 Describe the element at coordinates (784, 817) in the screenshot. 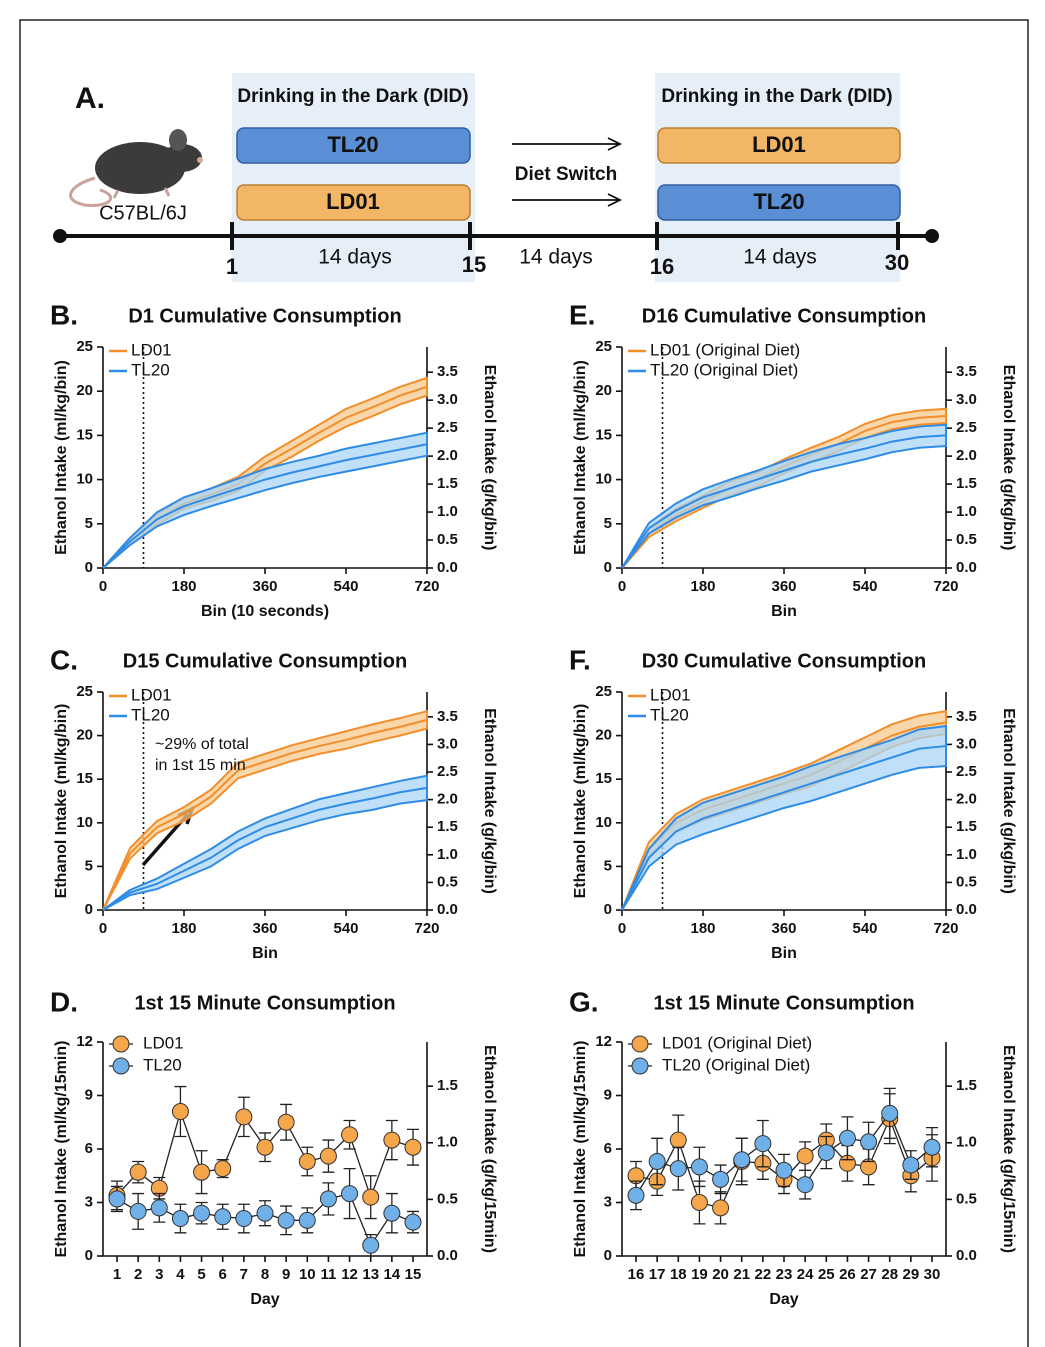

I see `sem-band` at that location.